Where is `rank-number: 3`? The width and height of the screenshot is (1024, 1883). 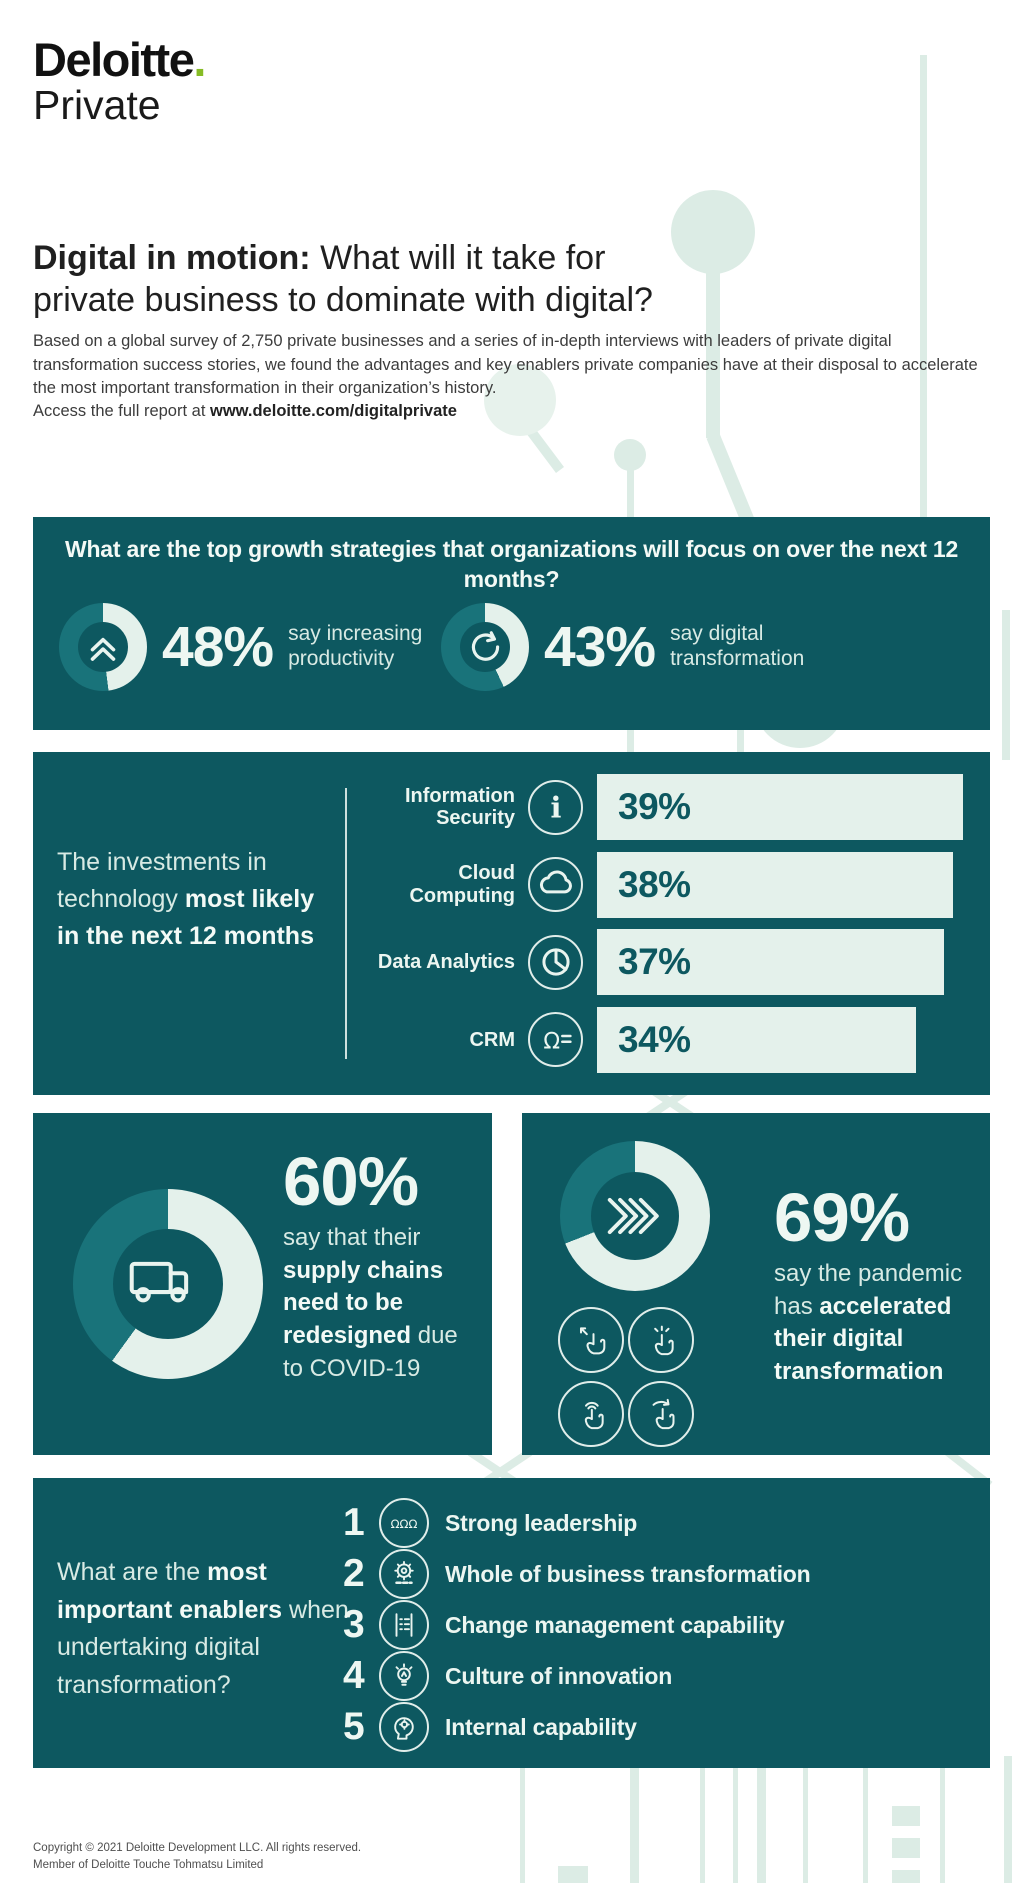
rank-number: 3 is located at coordinates (354, 1624).